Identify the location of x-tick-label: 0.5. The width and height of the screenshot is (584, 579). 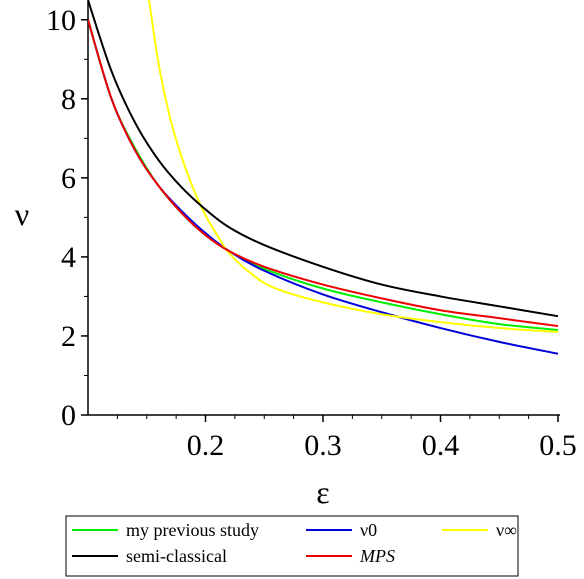
(558, 445).